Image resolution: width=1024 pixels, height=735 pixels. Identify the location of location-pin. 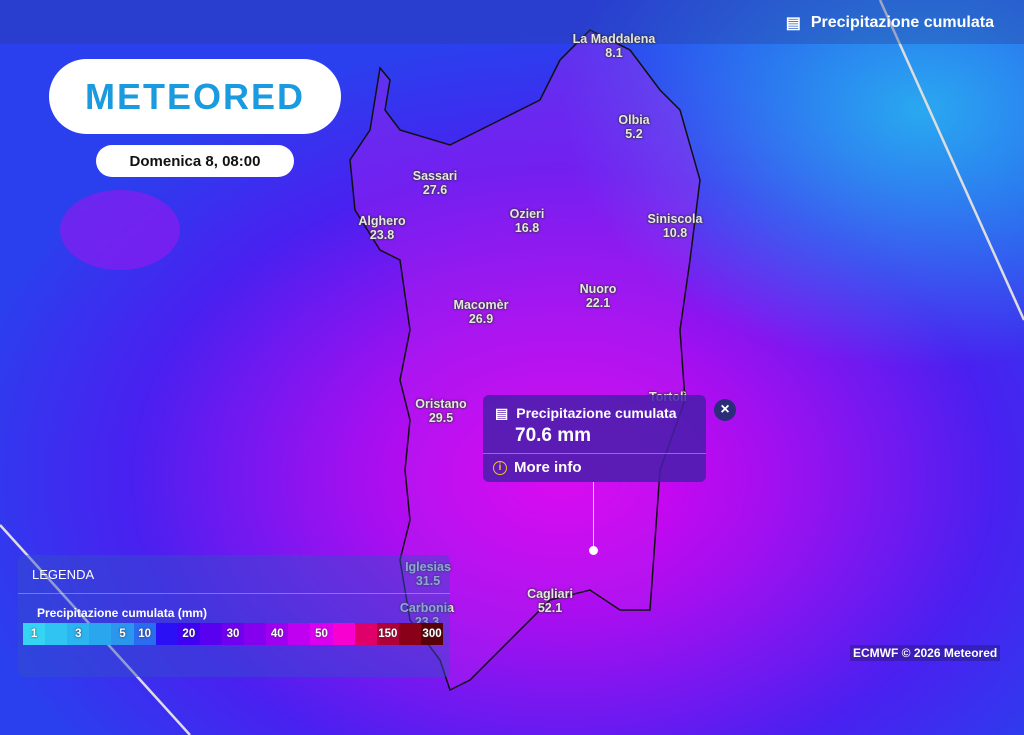
(593, 550).